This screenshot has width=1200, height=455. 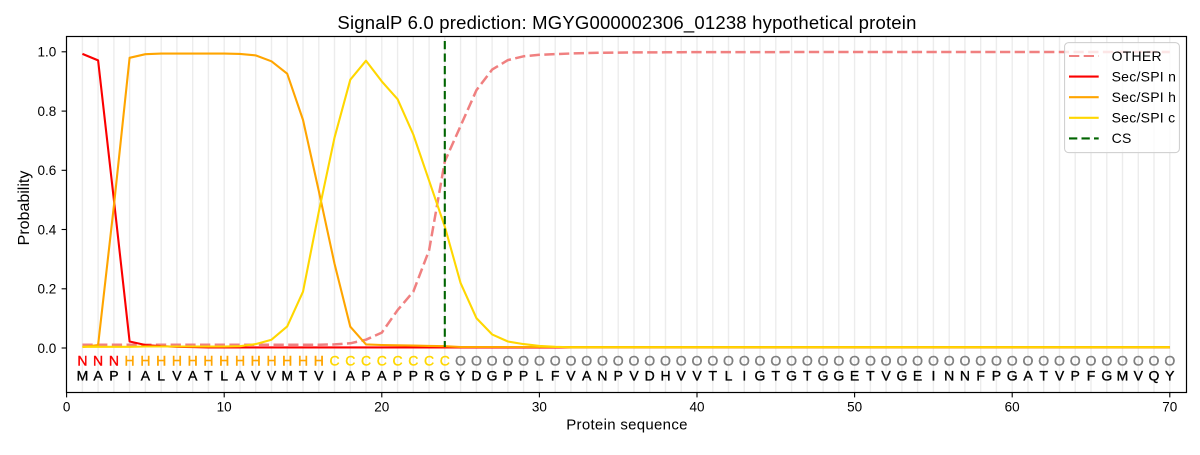 What do you see at coordinates (1169, 407) in the screenshot?
I see `svg-text: 70` at bounding box center [1169, 407].